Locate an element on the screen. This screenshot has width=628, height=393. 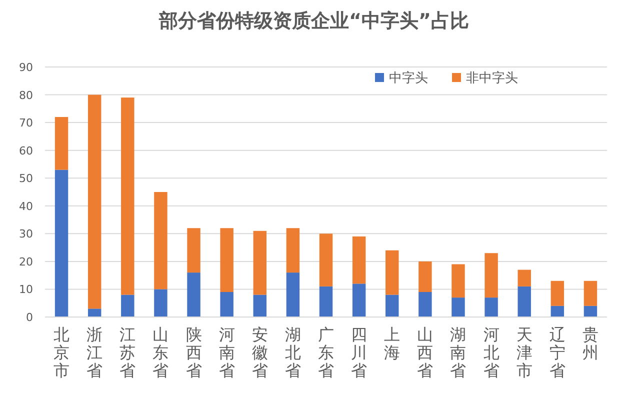
y-tick-label: 60 is located at coordinates (26, 151).